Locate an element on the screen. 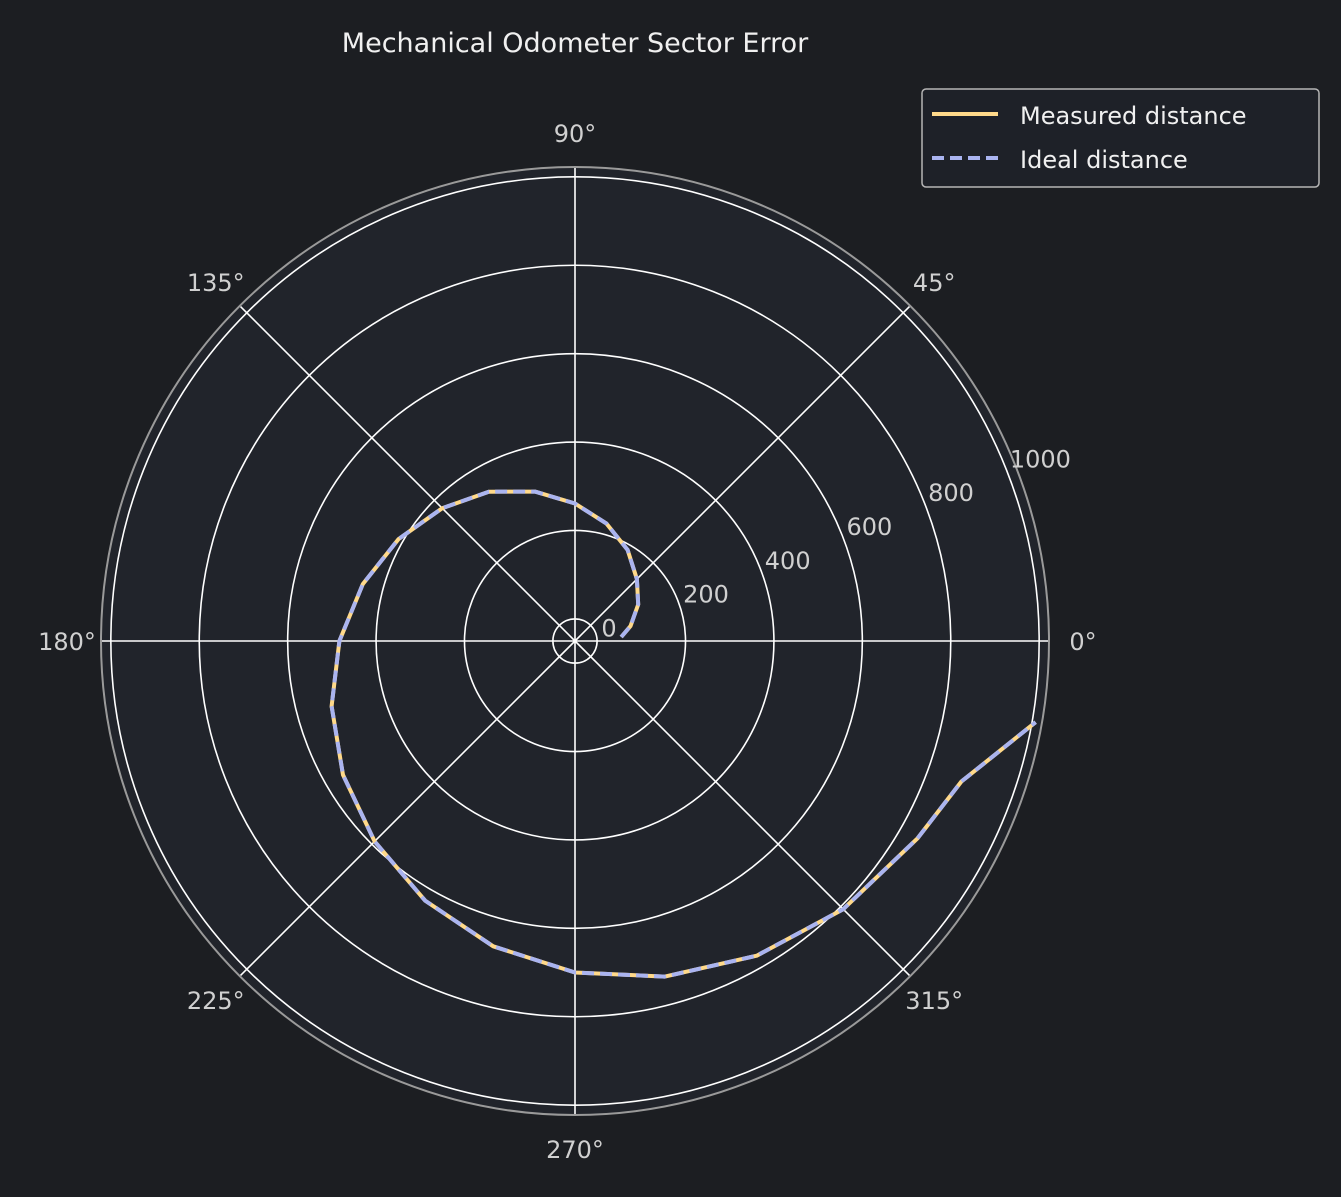 The image size is (1341, 1197). theta-tick-label-7: 315° is located at coordinates (934, 1001).